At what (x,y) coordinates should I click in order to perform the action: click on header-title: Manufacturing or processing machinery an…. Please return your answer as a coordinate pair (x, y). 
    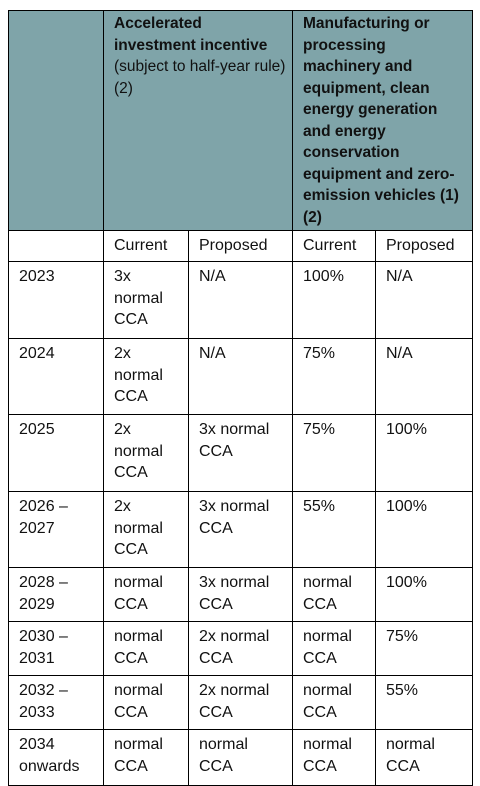
    Looking at the image, I should click on (381, 120).